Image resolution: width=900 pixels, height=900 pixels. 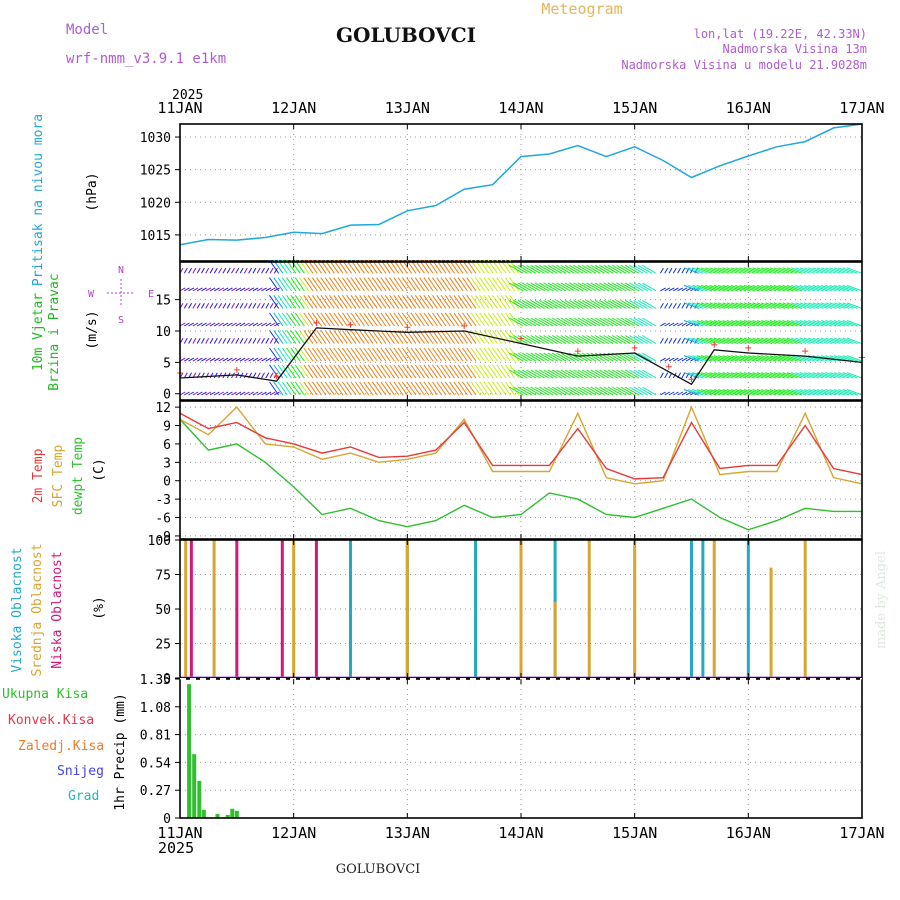 What do you see at coordinates (748, 833) in the screenshot?
I see `bottom-x-tick: 16JAN` at bounding box center [748, 833].